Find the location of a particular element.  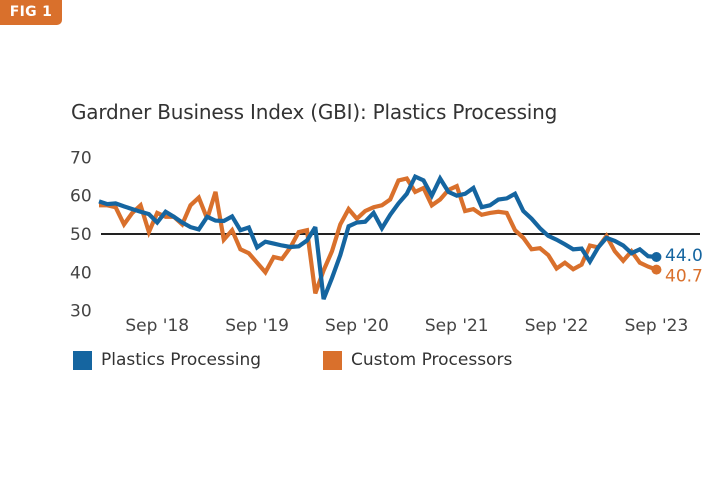

y-tick-label: 50 is located at coordinates (81, 235).